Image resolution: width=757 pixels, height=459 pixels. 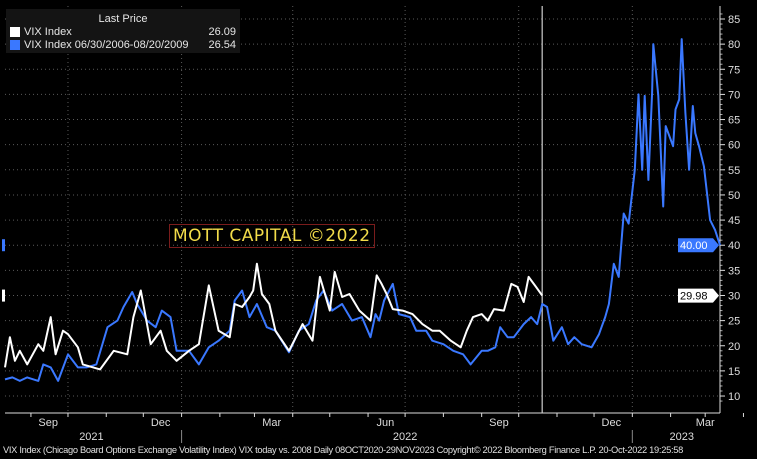 I want to click on y-tick-label: 45, so click(x=734, y=221).